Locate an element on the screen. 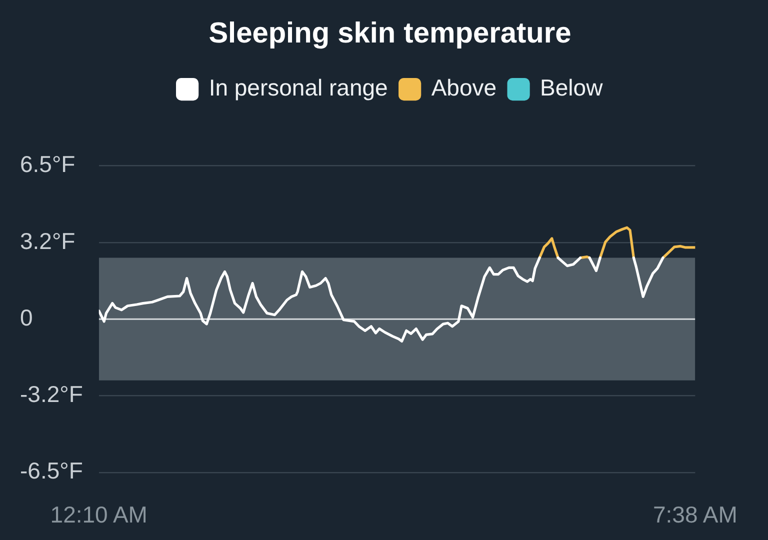 The image size is (768, 540). legend-label: Below is located at coordinates (572, 87).